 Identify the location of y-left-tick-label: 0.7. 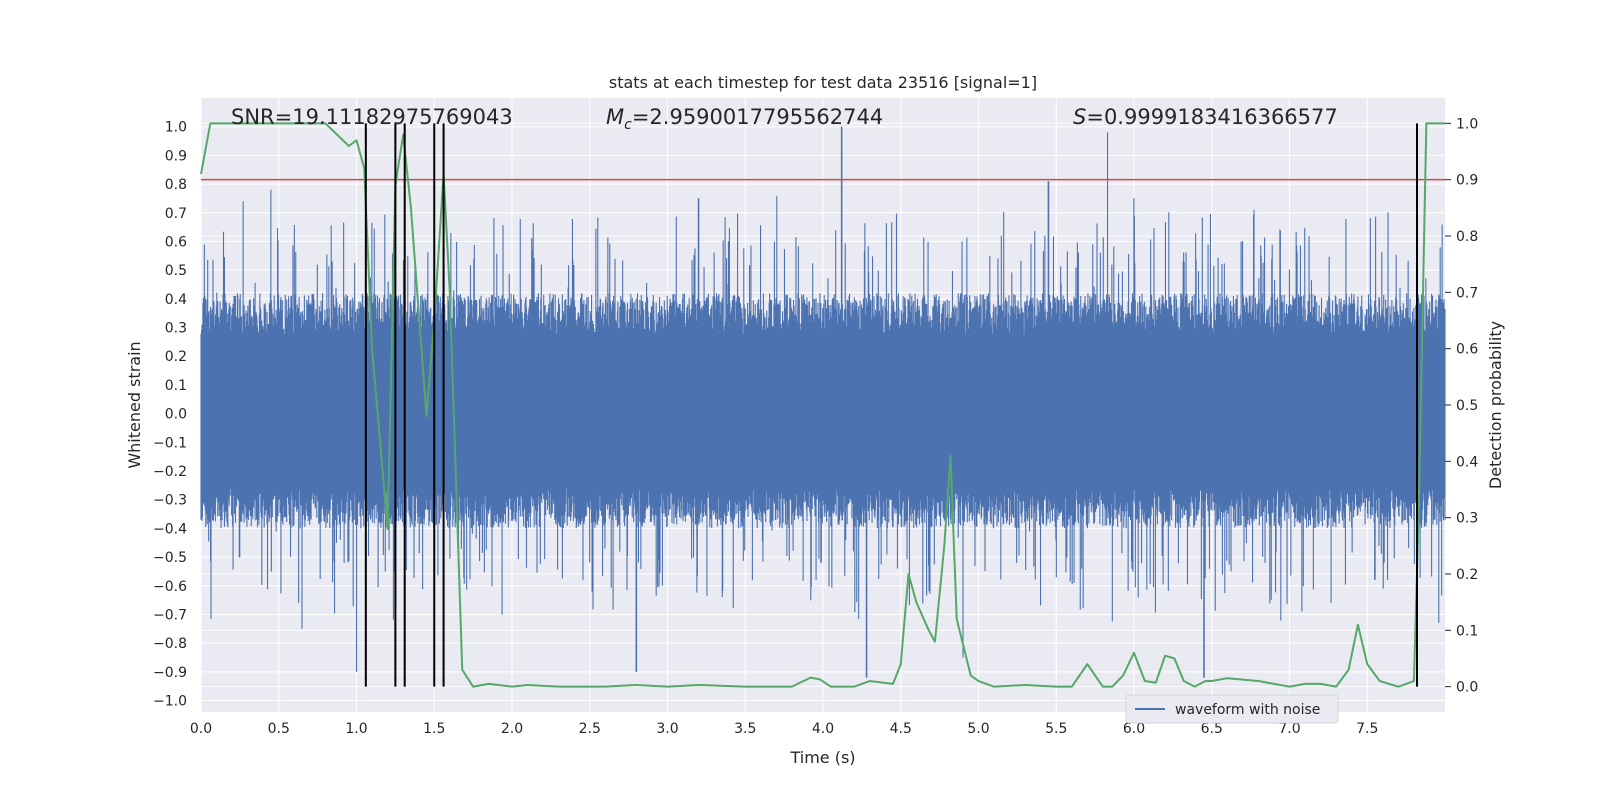
(176, 214).